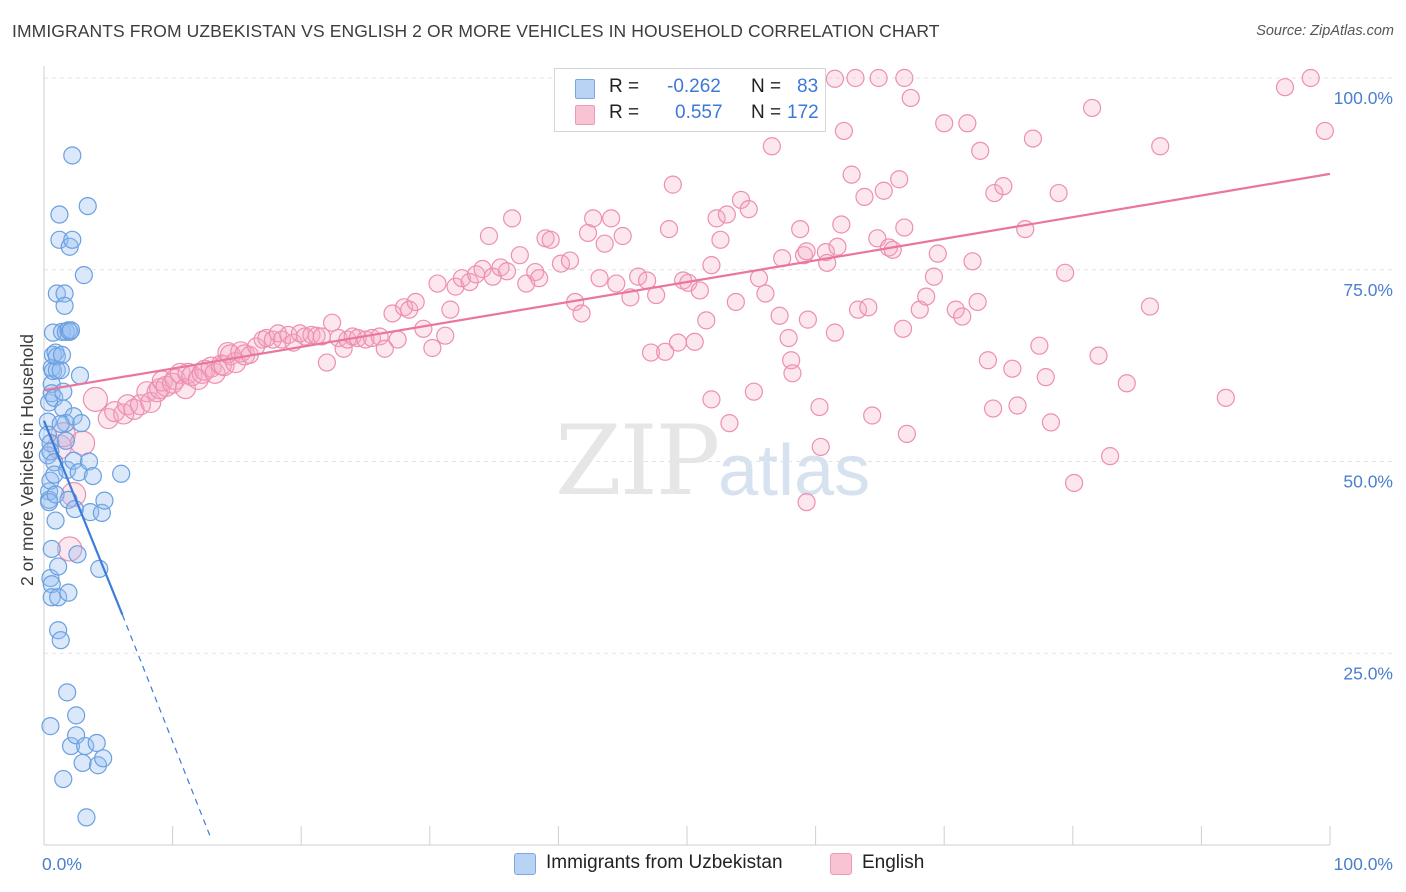 The image size is (1406, 892). What do you see at coordinates (83, 518) in the screenshot?
I see `trend-line-uzbekistan` at bounding box center [83, 518].